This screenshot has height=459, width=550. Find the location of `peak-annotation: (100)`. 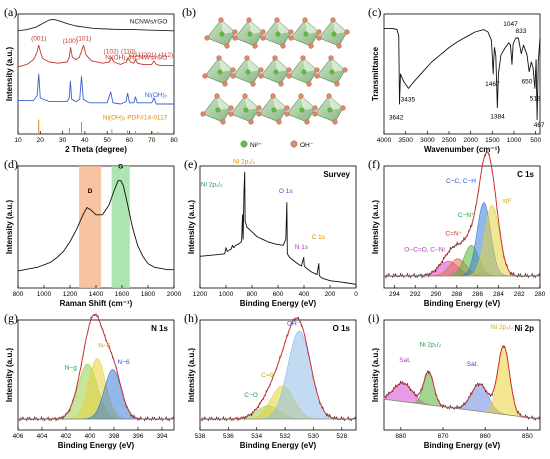

peak-annotation: (100) is located at coordinates (70, 41).